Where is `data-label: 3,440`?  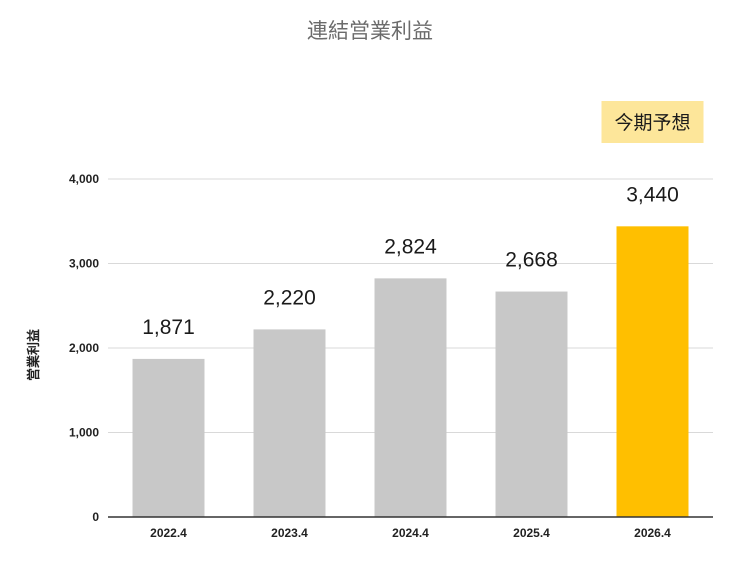 data-label: 3,440 is located at coordinates (652, 194).